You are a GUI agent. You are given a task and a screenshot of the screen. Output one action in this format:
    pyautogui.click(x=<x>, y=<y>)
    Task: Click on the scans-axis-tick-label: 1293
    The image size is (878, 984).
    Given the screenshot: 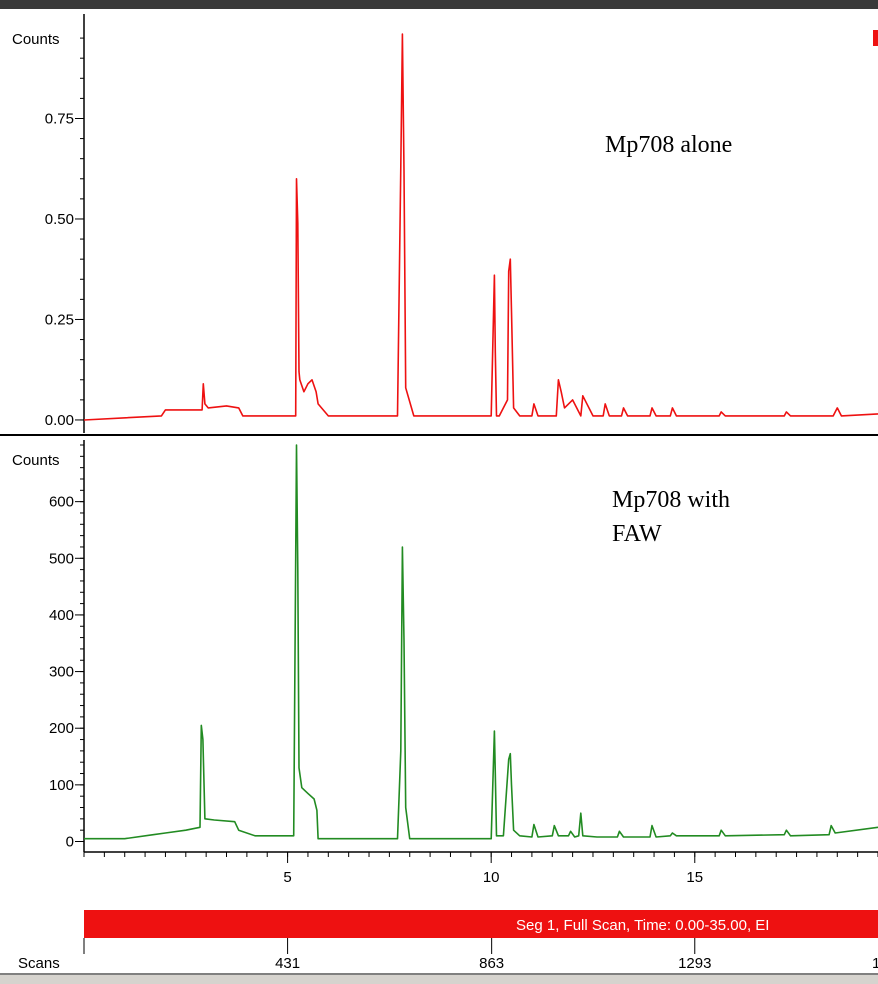 What is the action you would take?
    pyautogui.click(x=694, y=963)
    